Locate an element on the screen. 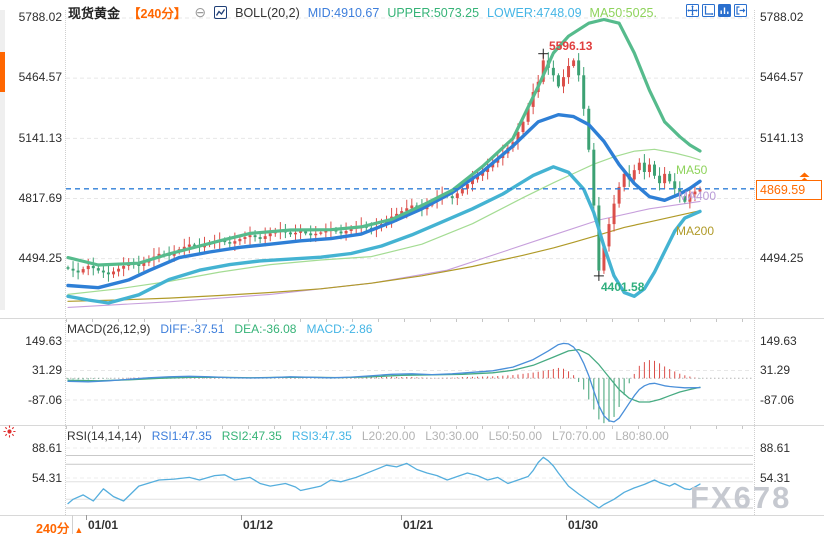 The width and height of the screenshot is (824, 534). macd-dea-value: DEA:-36.08 is located at coordinates (265, 329).